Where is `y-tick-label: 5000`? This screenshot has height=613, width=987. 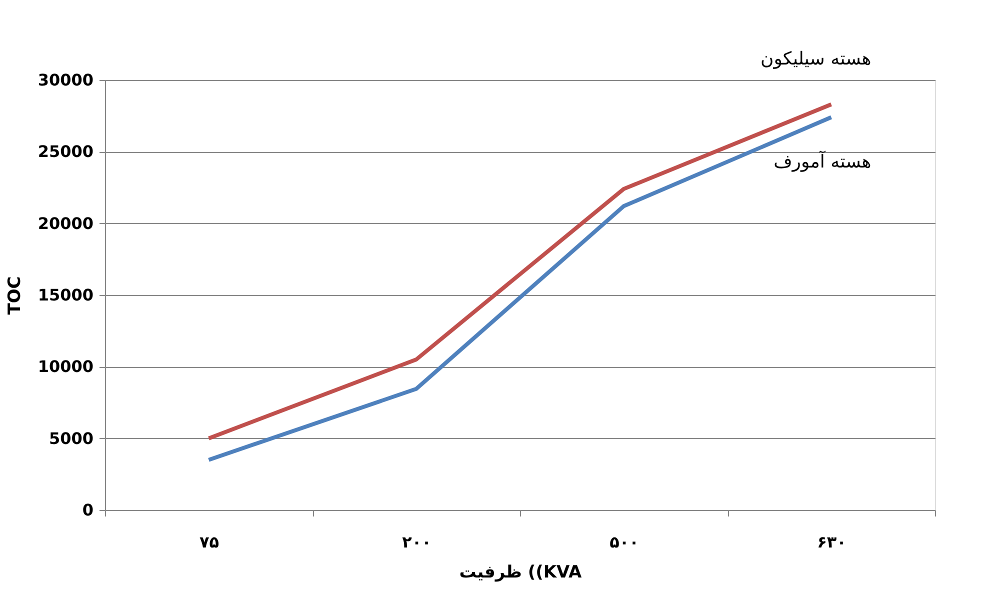 y-tick-label: 5000 is located at coordinates (71, 438).